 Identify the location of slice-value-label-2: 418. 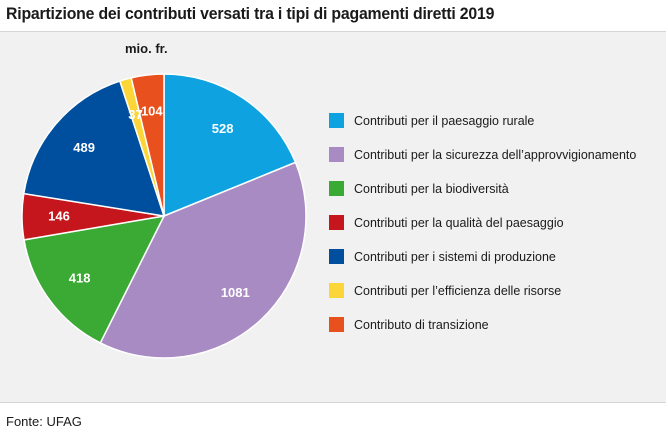
(80, 278).